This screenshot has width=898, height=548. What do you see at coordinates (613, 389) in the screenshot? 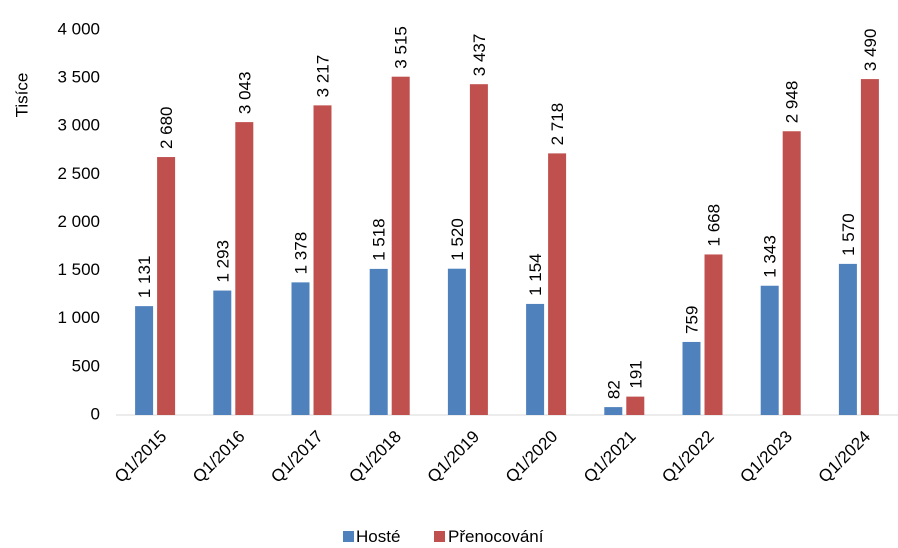
I see `data-label: 82` at bounding box center [613, 389].